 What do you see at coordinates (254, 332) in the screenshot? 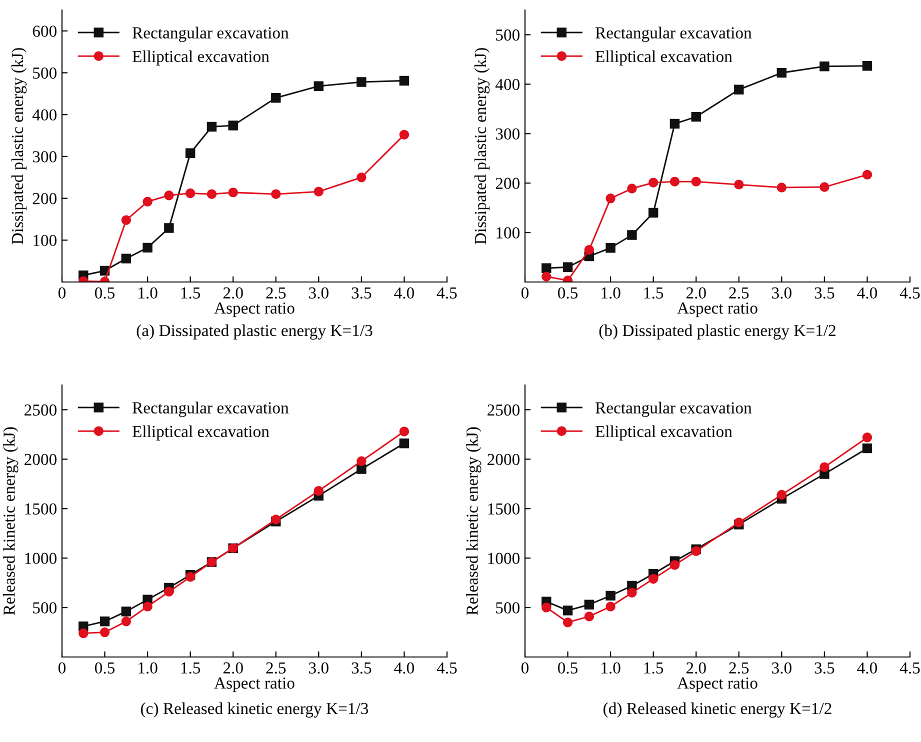
I see `text: (a) Dissipated plastic energy K=1/3` at bounding box center [254, 332].